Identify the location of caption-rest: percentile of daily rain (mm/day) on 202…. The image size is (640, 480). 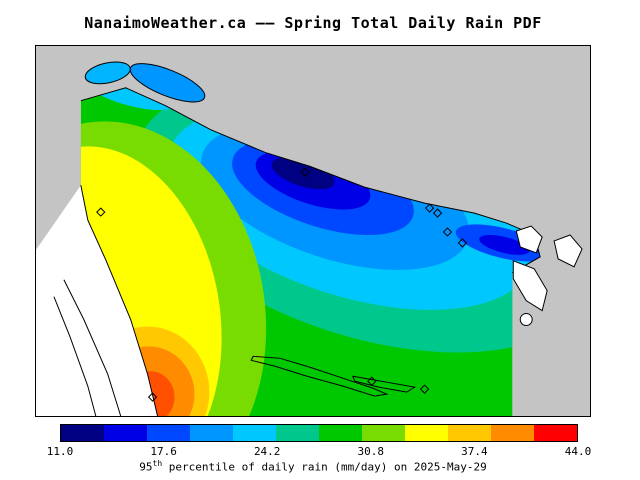
(324, 467).